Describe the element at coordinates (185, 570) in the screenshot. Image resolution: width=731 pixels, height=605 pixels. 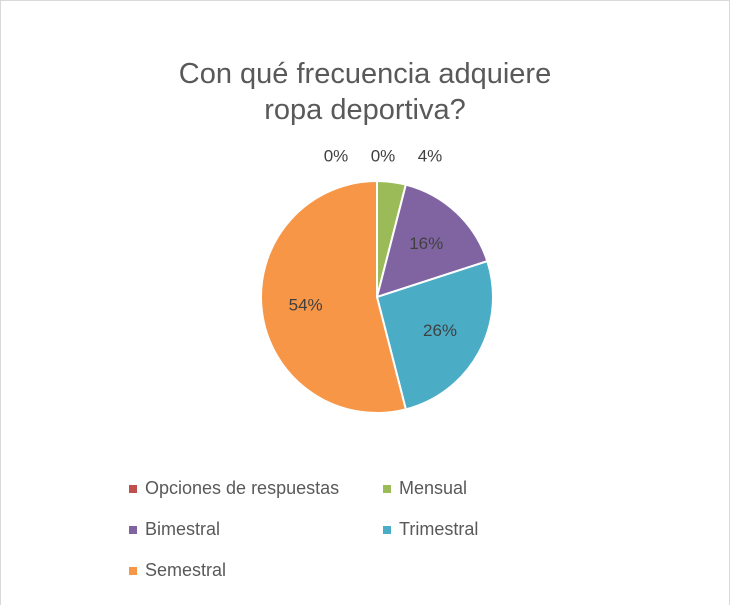
I see `legend-label: Semestral` at that location.